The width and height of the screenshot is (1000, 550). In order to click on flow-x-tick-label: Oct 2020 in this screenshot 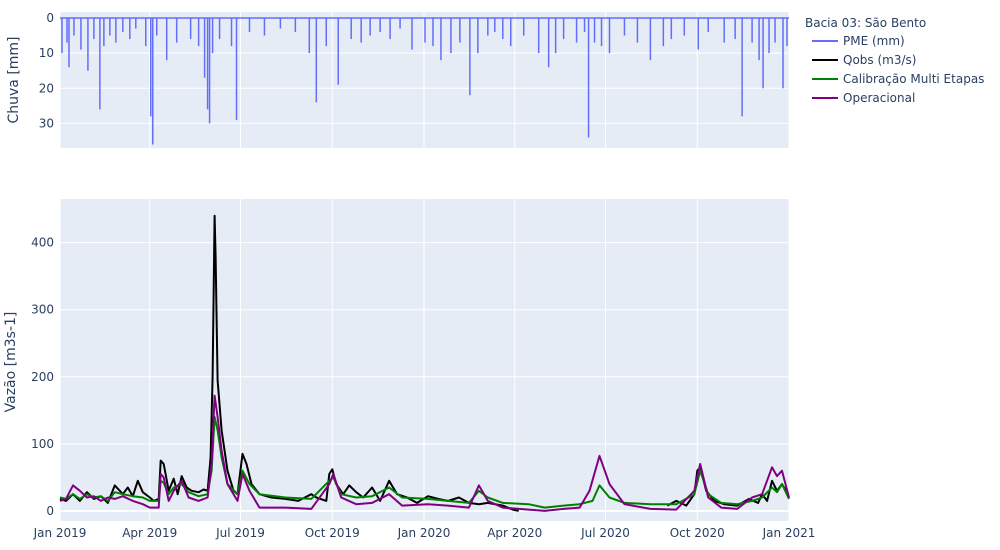, I will do `click(697, 533)`.